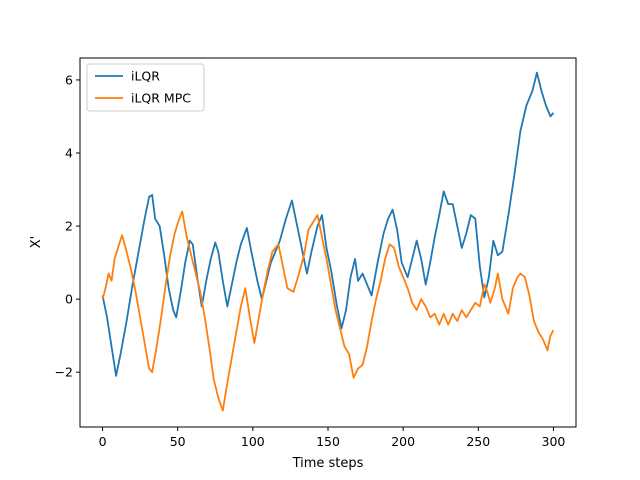 The width and height of the screenshot is (640, 480). Describe the element at coordinates (554, 441) in the screenshot. I see `x-tick-label: 300` at that location.